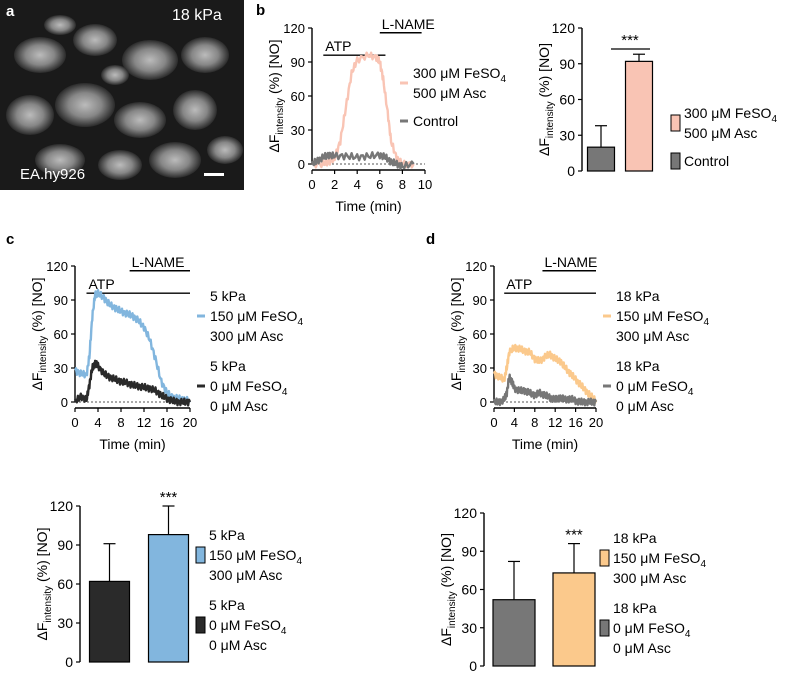  What do you see at coordinates (261, 10) in the screenshot?
I see `panel-letter-b: b` at bounding box center [261, 10].